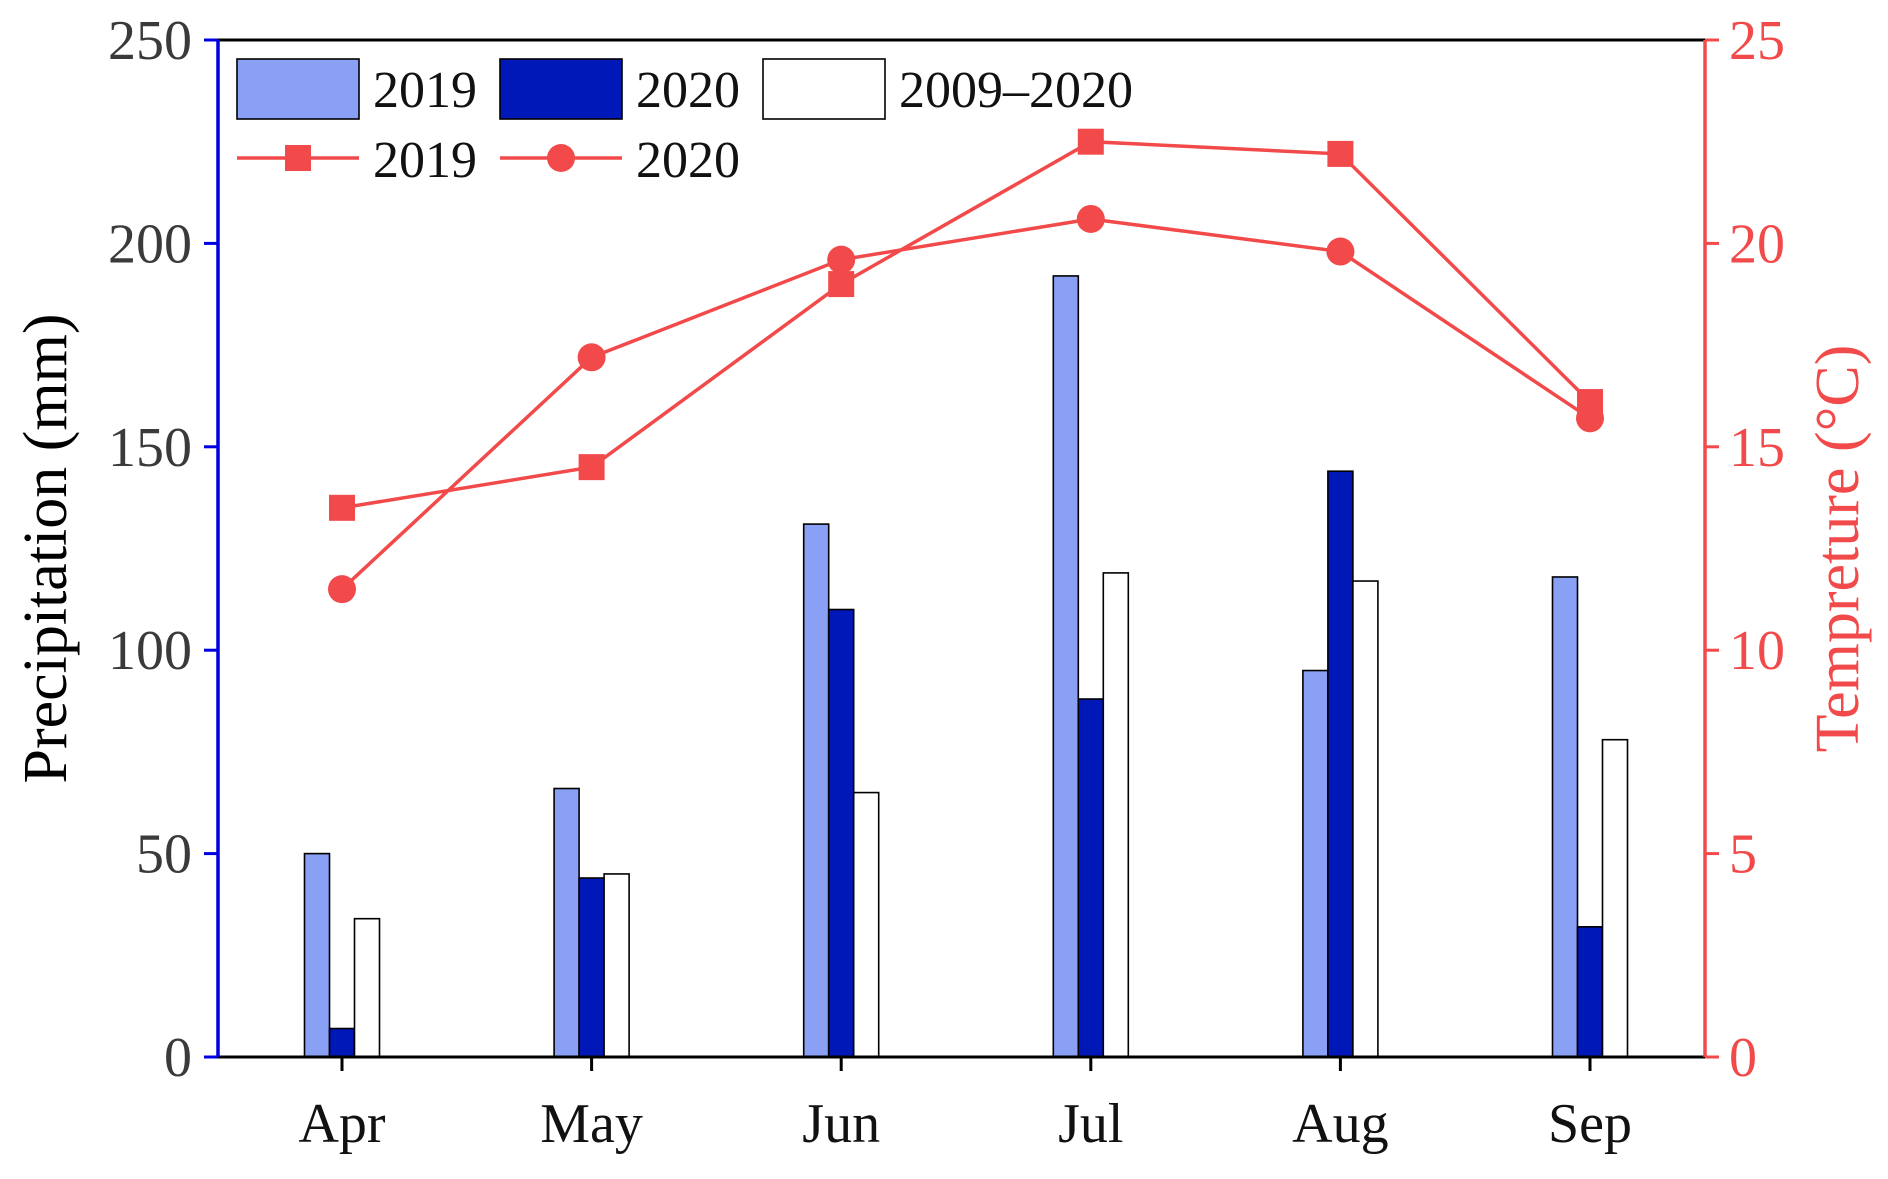 The width and height of the screenshot is (1888, 1179). What do you see at coordinates (591, 1124) in the screenshot?
I see `x-tick-label: May` at bounding box center [591, 1124].